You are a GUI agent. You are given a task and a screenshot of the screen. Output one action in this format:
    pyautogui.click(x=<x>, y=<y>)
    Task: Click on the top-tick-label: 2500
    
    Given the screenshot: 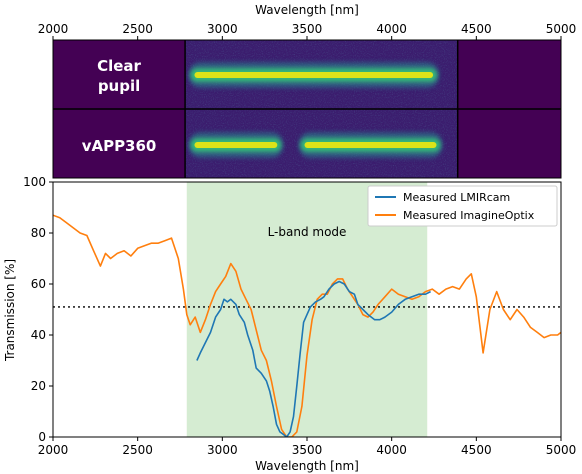 What is the action you would take?
    pyautogui.click(x=137, y=29)
    